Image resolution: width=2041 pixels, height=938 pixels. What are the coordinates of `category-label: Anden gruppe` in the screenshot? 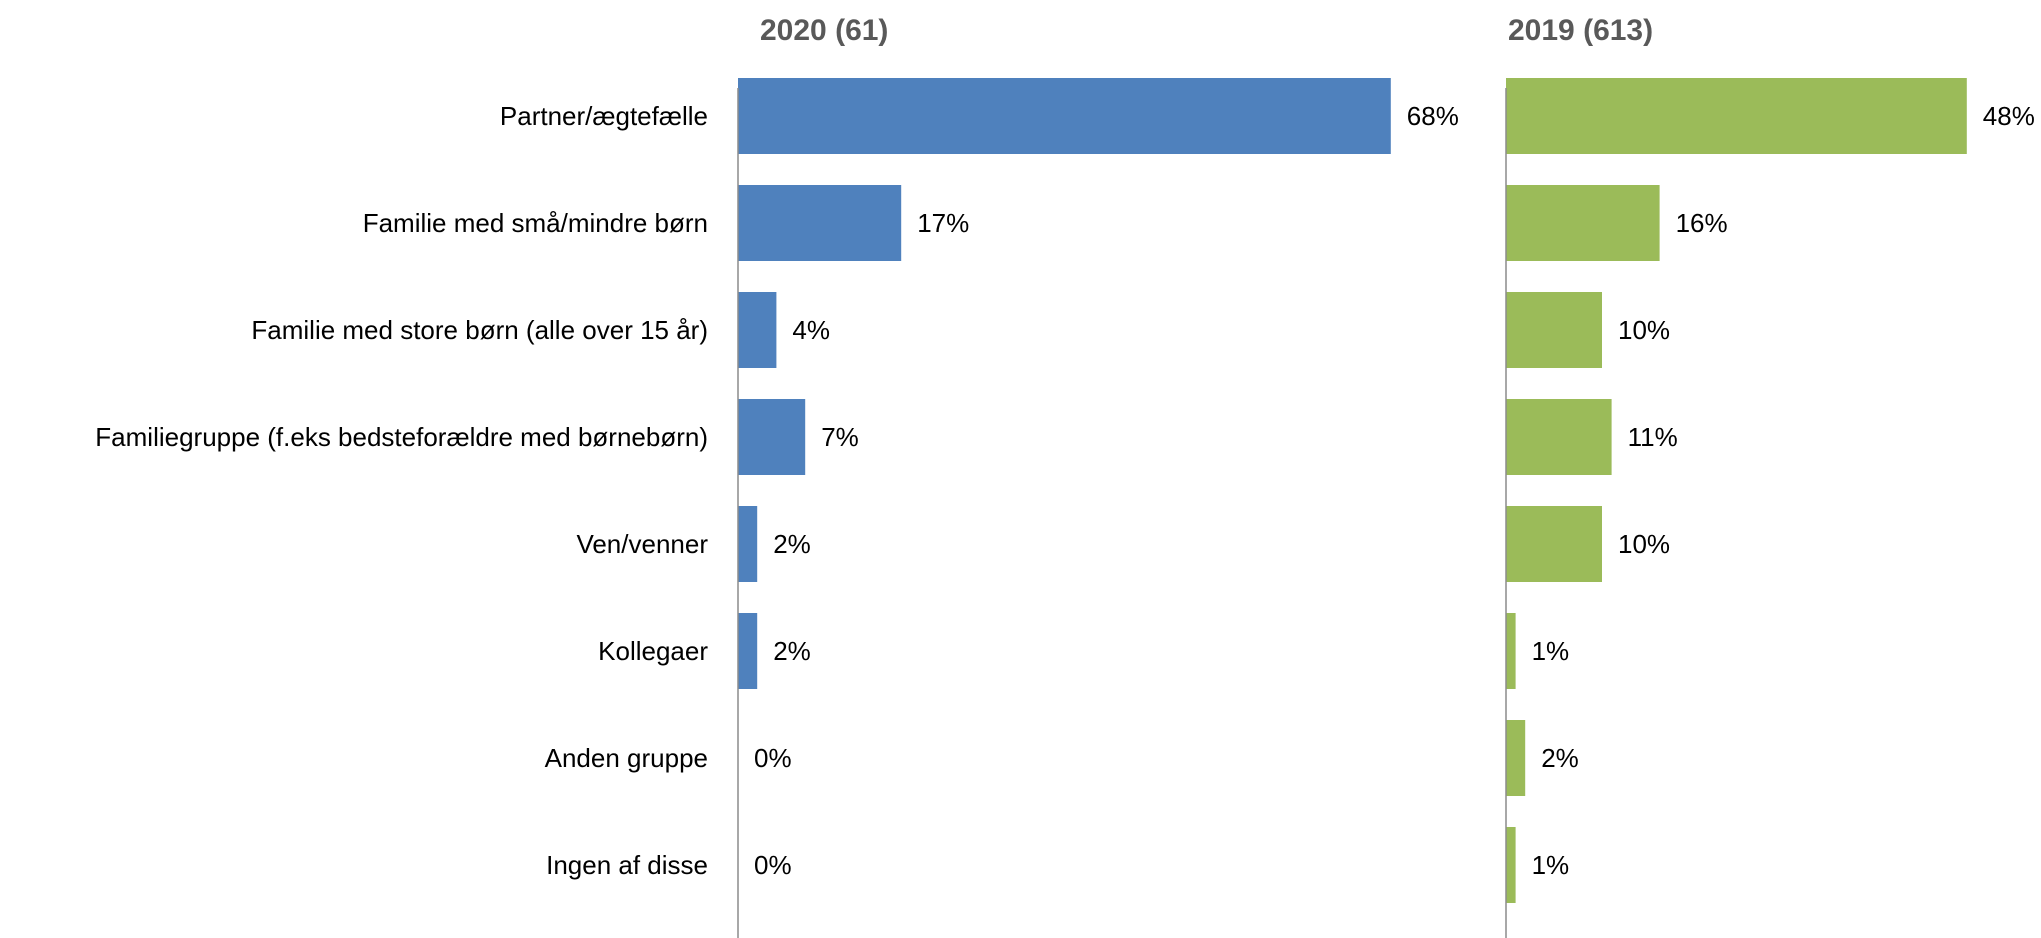 It's located at (626, 758).